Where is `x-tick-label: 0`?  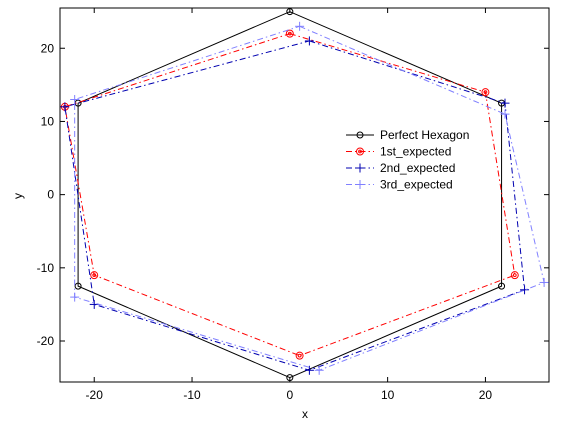
x-tick-label: 0 is located at coordinates (289, 395).